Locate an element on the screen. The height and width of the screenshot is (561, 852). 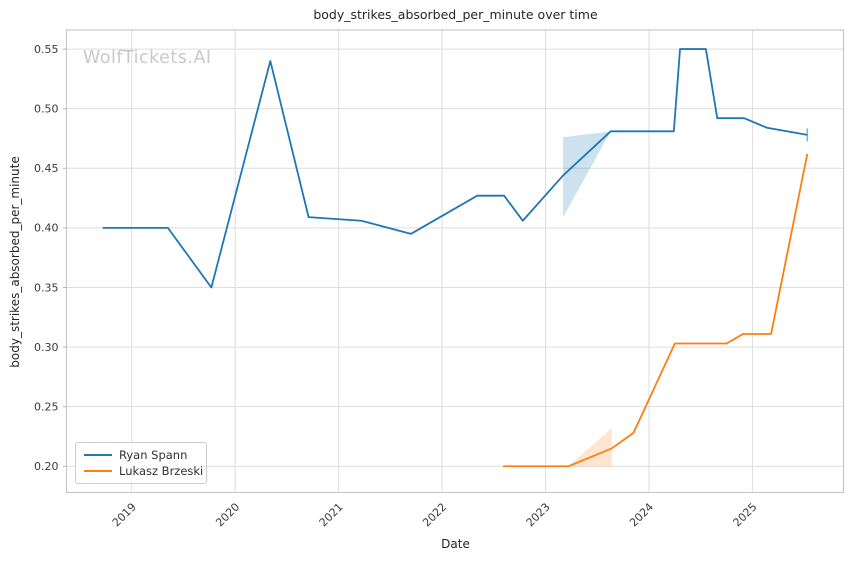
x-tick-label: 2019 is located at coordinates (124, 514).